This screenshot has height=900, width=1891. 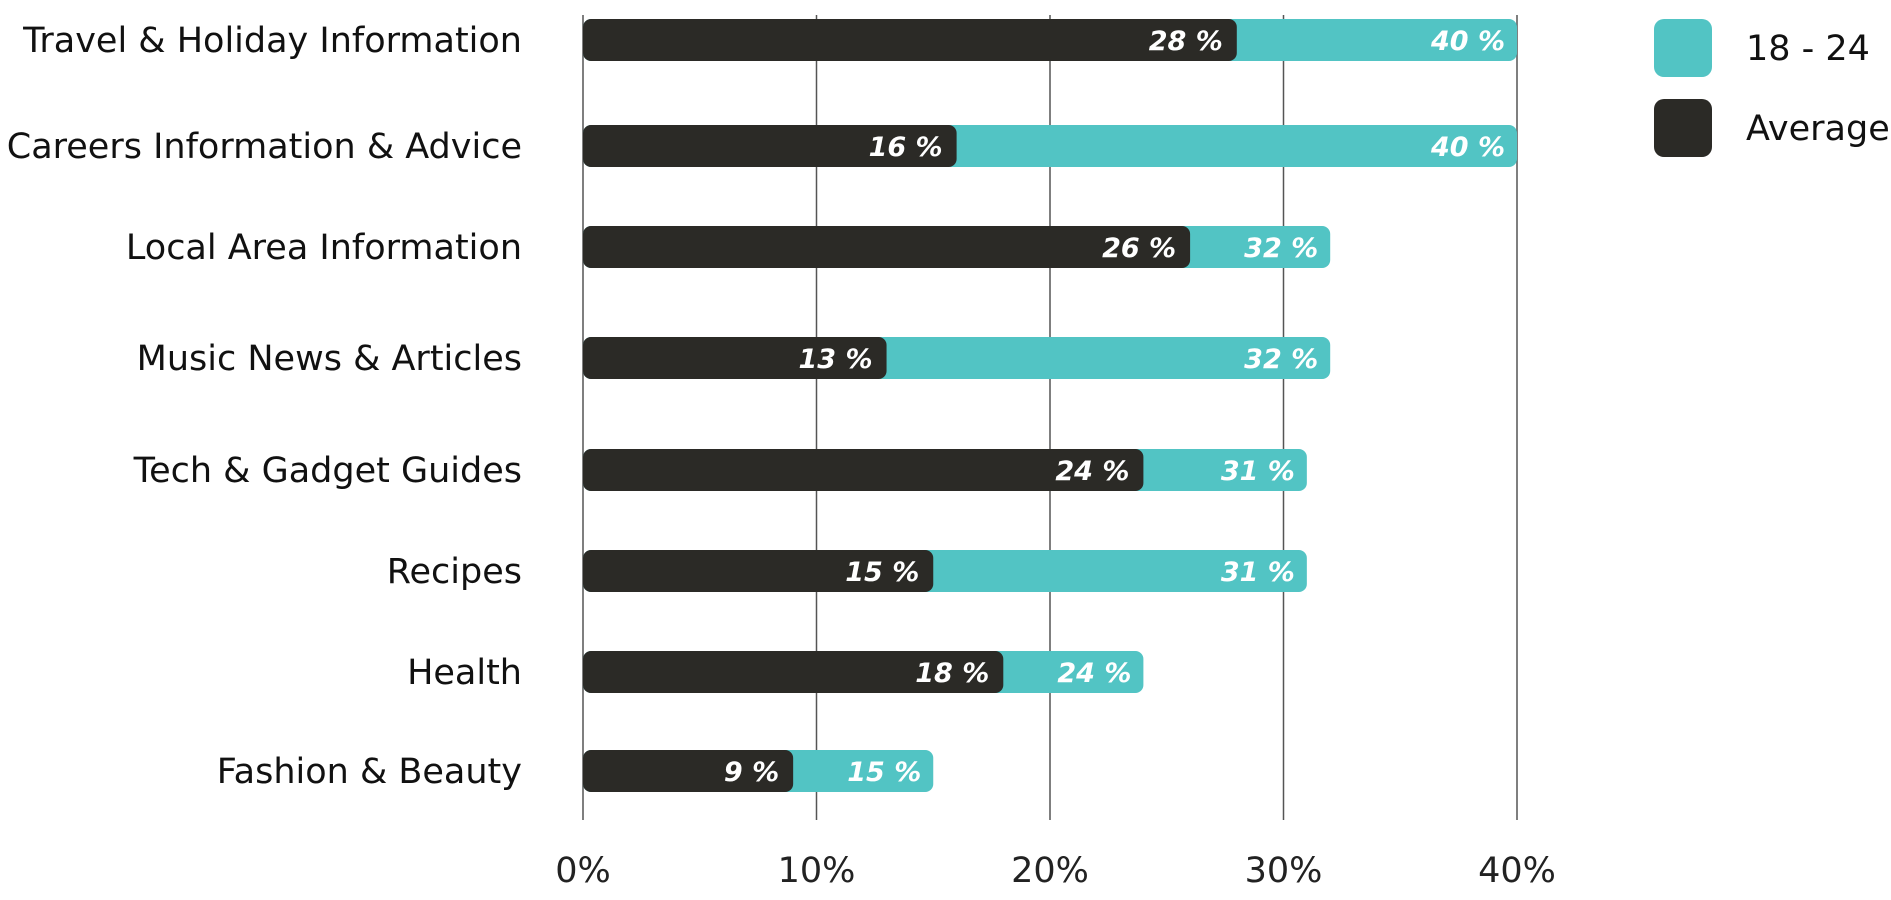 I want to click on category-label: Travel & Holiday Information, so click(x=272, y=41).